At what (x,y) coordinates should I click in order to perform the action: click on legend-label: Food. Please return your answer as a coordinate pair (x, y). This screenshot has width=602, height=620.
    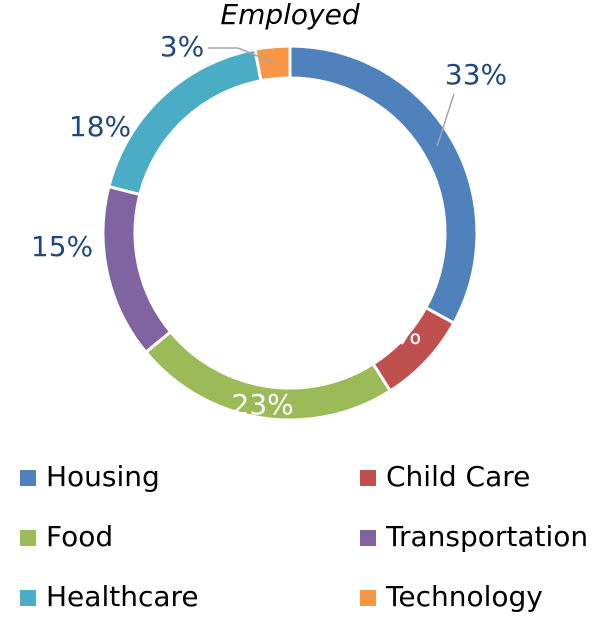
    Looking at the image, I should click on (79, 536).